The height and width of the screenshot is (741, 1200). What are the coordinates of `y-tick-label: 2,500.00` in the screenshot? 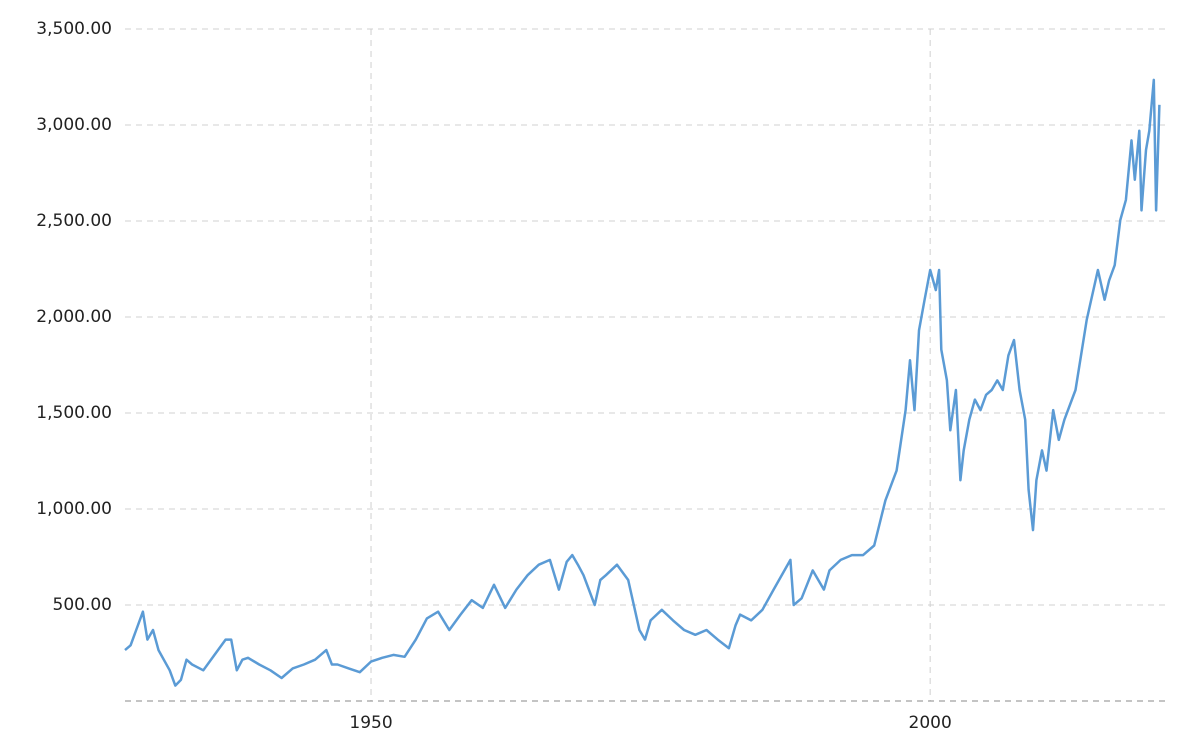 It's located at (74, 221).